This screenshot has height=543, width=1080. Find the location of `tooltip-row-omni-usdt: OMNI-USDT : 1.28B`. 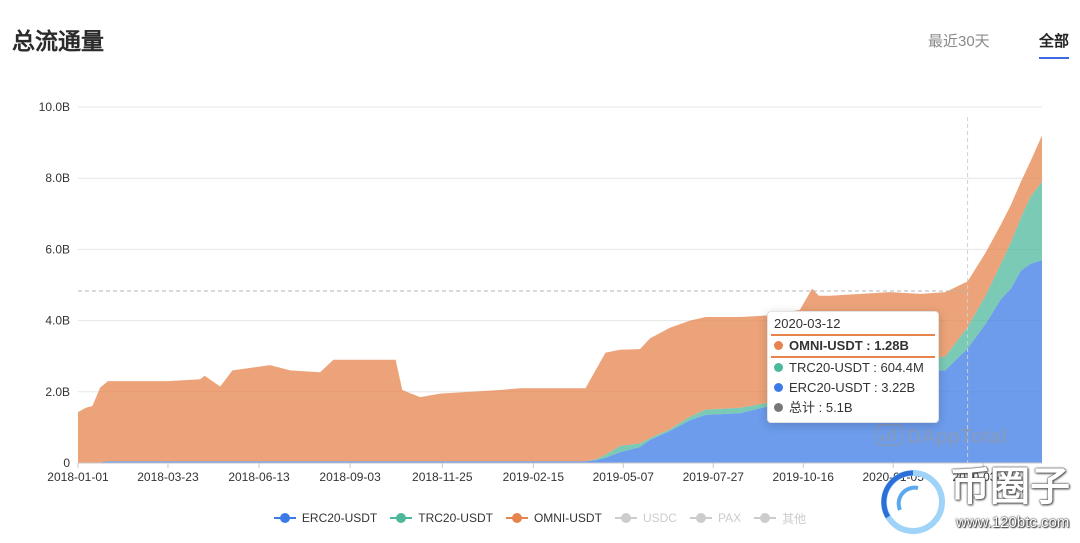

tooltip-row-omni-usdt: OMNI-USDT : 1.28B is located at coordinates (853, 346).